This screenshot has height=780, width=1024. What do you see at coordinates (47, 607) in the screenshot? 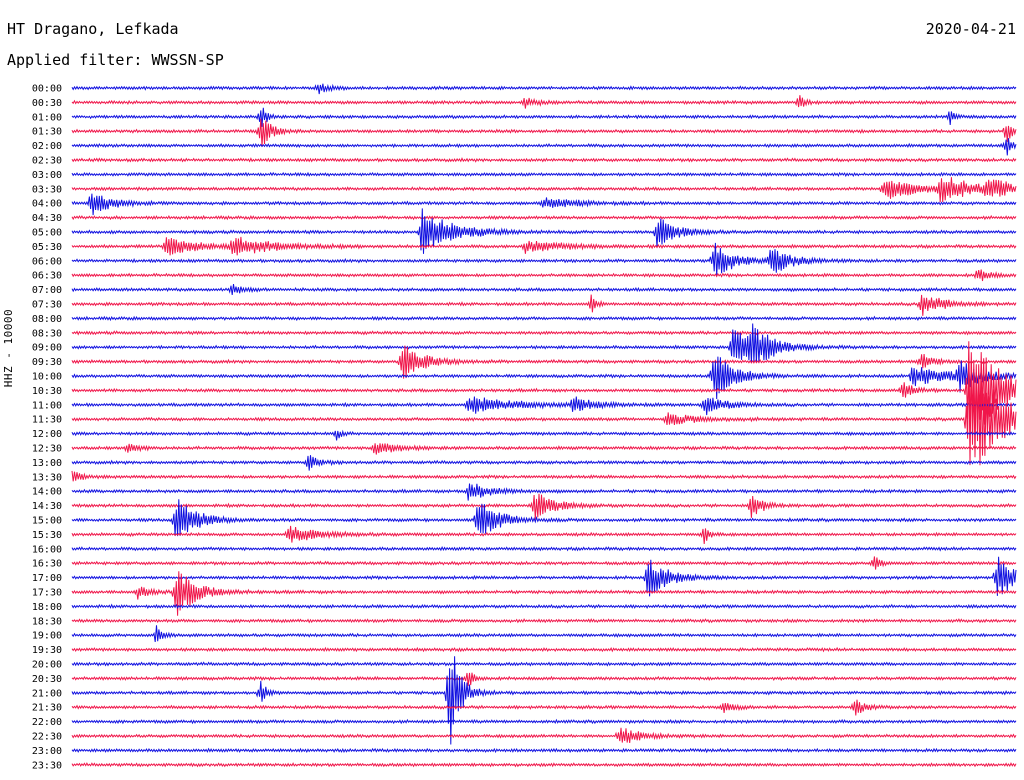
I see `row-tick-label: 18:00` at bounding box center [47, 607].